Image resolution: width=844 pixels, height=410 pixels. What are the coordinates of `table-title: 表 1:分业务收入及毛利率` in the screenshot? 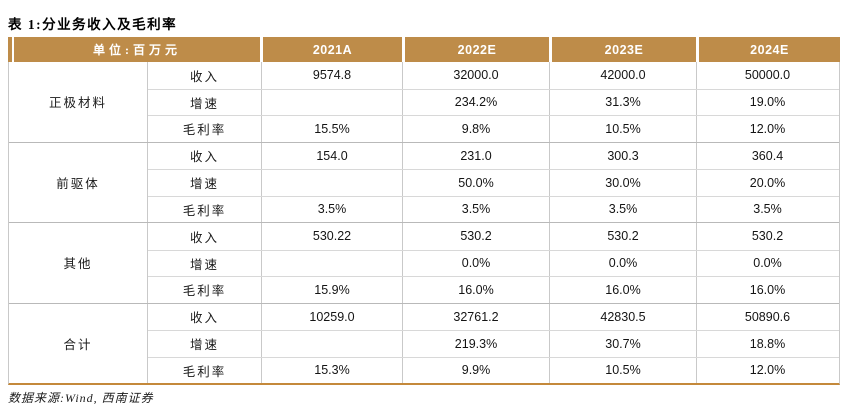 It's located at (93, 24).